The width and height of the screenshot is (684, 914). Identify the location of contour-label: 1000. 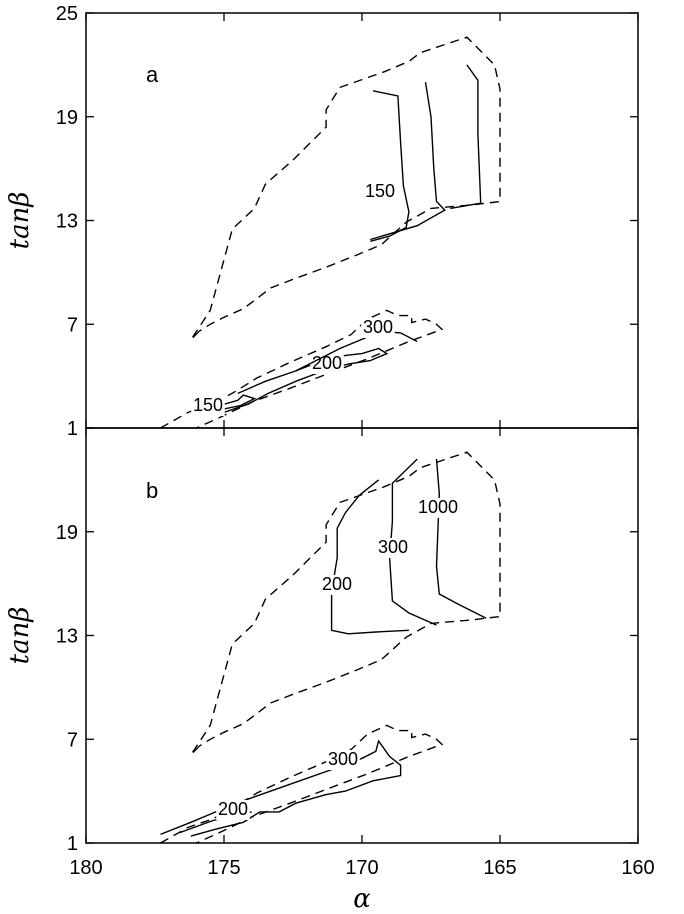
(438, 507).